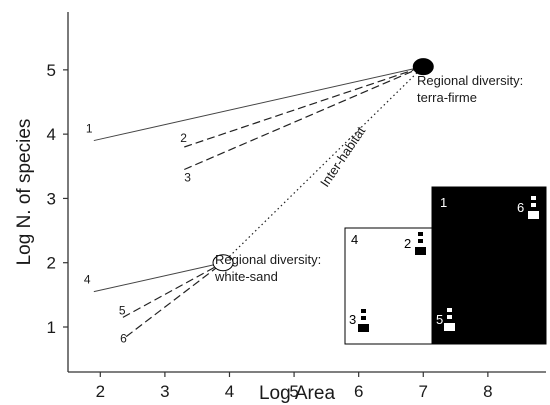 The width and height of the screenshot is (550, 405). Describe the element at coordinates (183, 138) in the screenshot. I see `series-label-2: 2` at that location.